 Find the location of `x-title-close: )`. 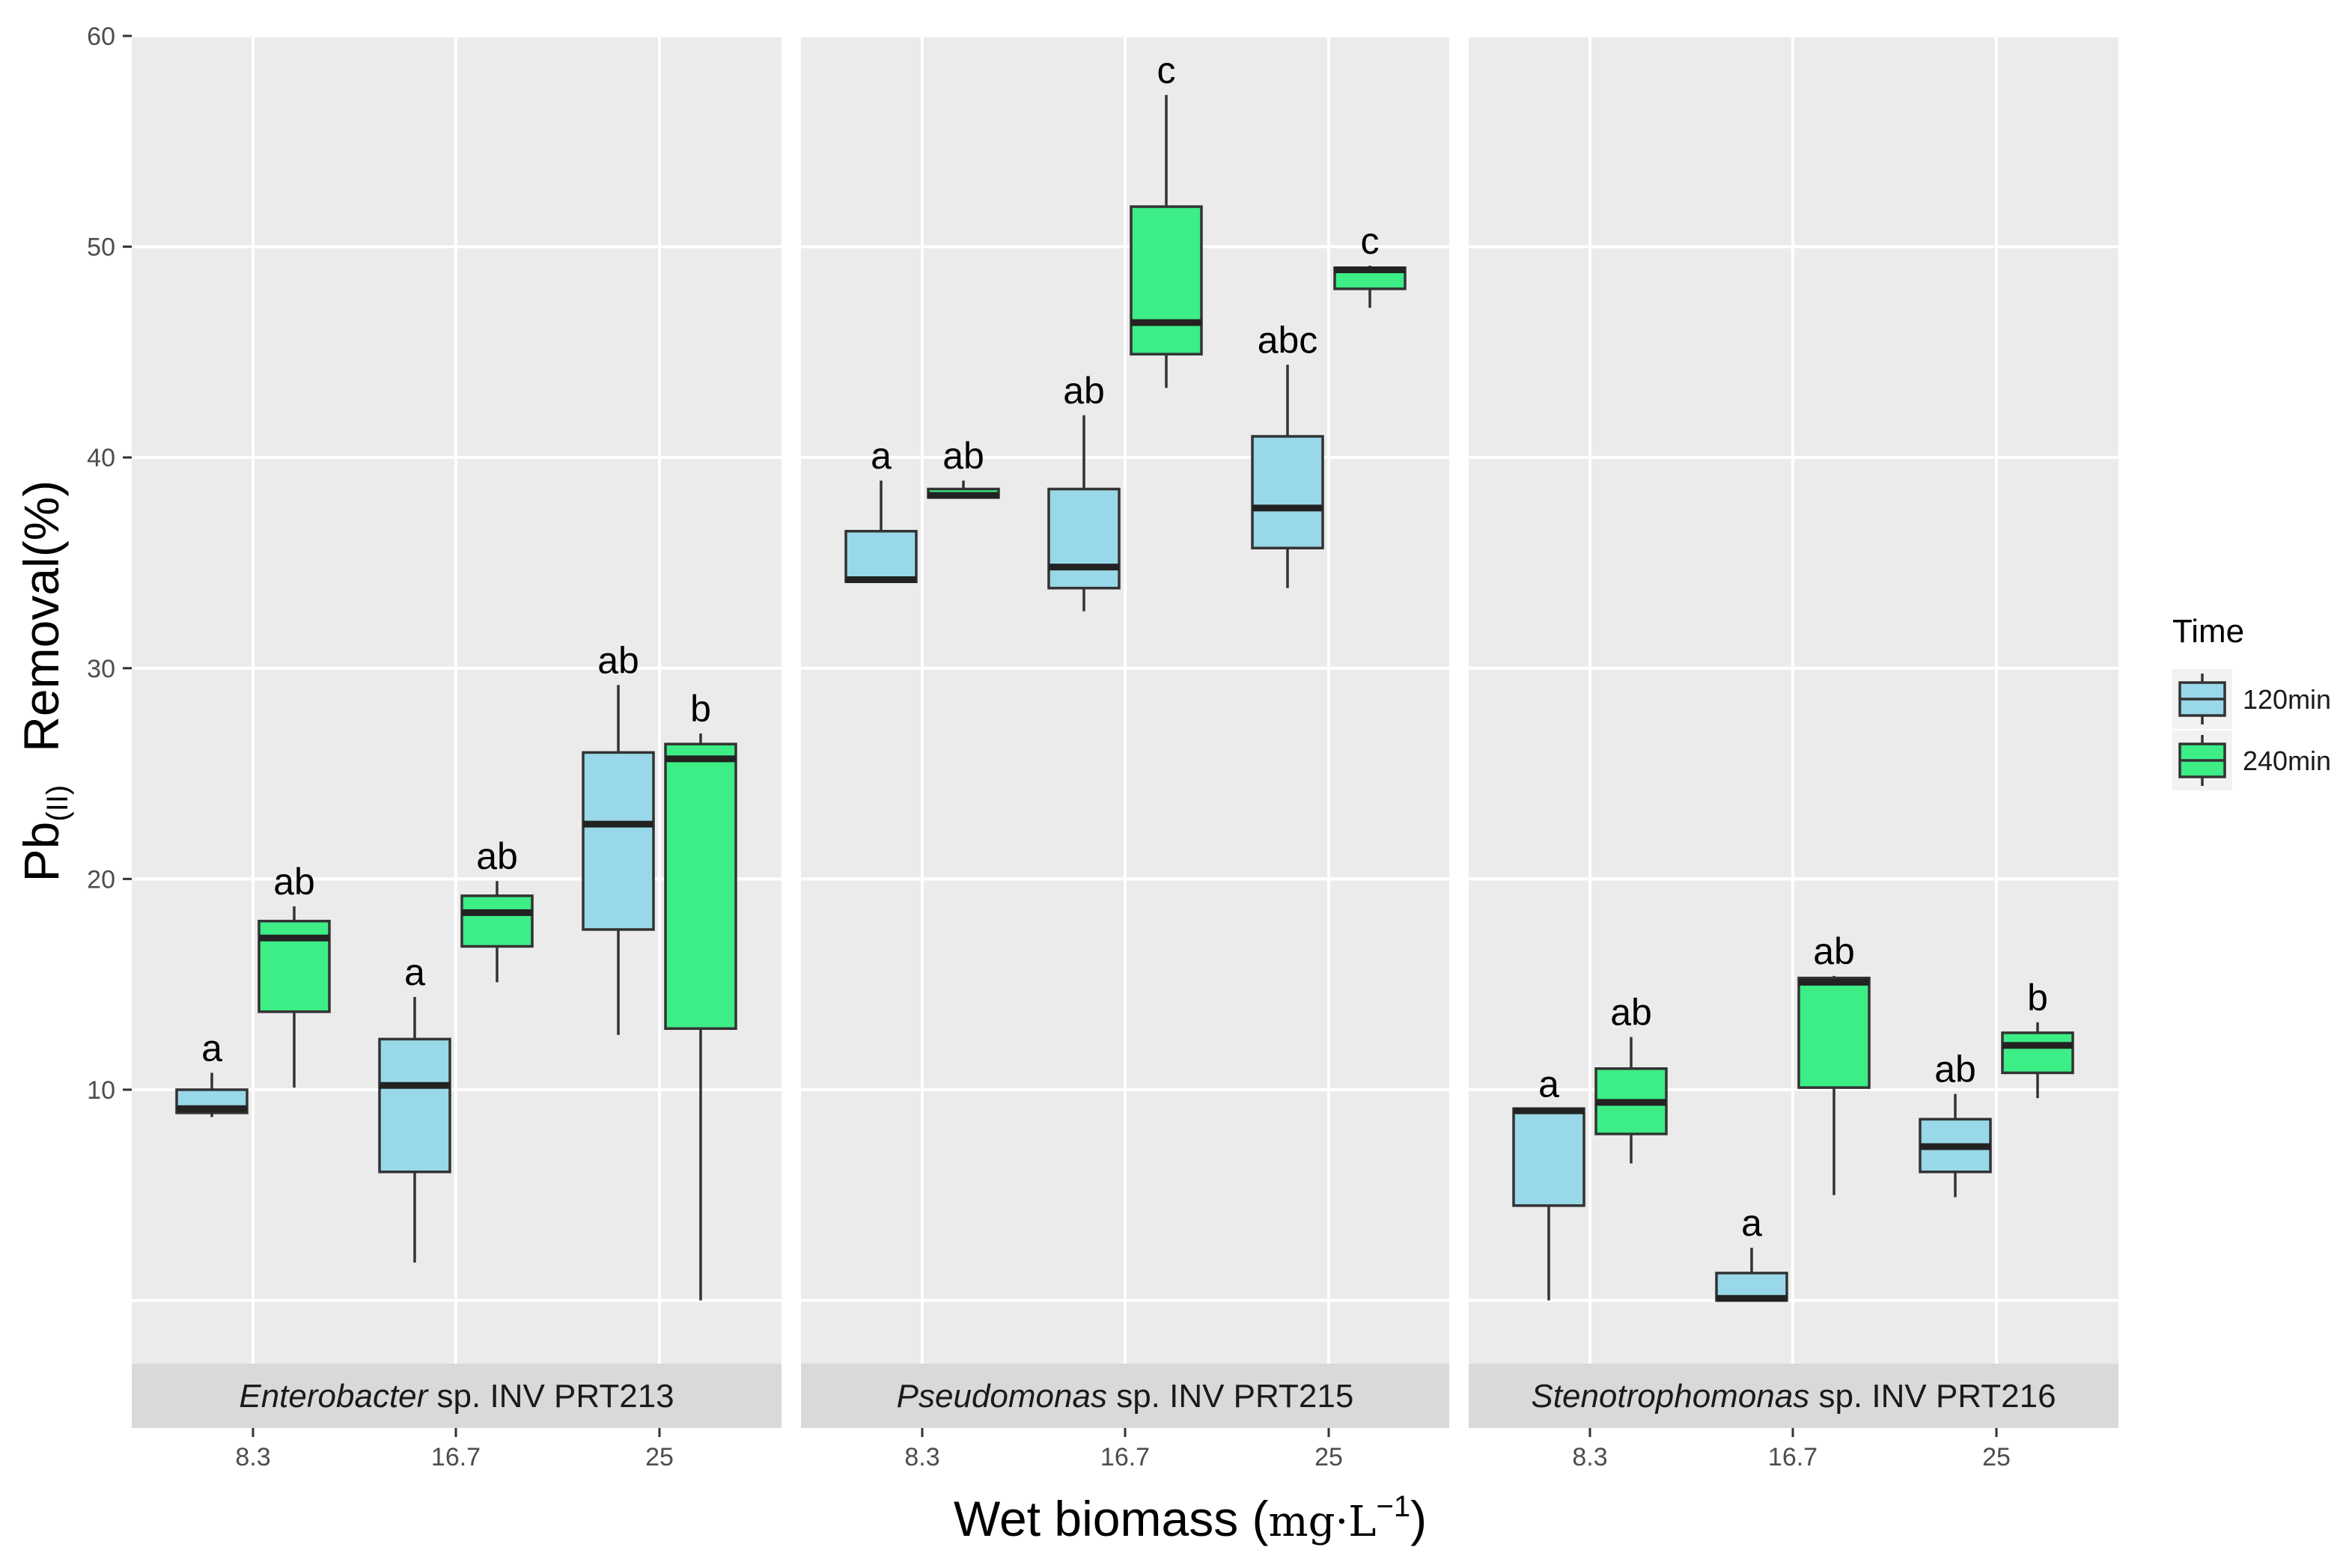

x-title-close: ) is located at coordinates (1418, 1518).